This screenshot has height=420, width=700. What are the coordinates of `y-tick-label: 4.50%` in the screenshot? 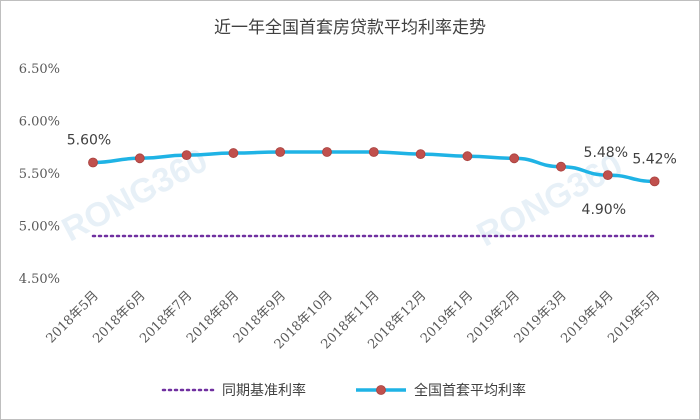 It's located at (39, 279).